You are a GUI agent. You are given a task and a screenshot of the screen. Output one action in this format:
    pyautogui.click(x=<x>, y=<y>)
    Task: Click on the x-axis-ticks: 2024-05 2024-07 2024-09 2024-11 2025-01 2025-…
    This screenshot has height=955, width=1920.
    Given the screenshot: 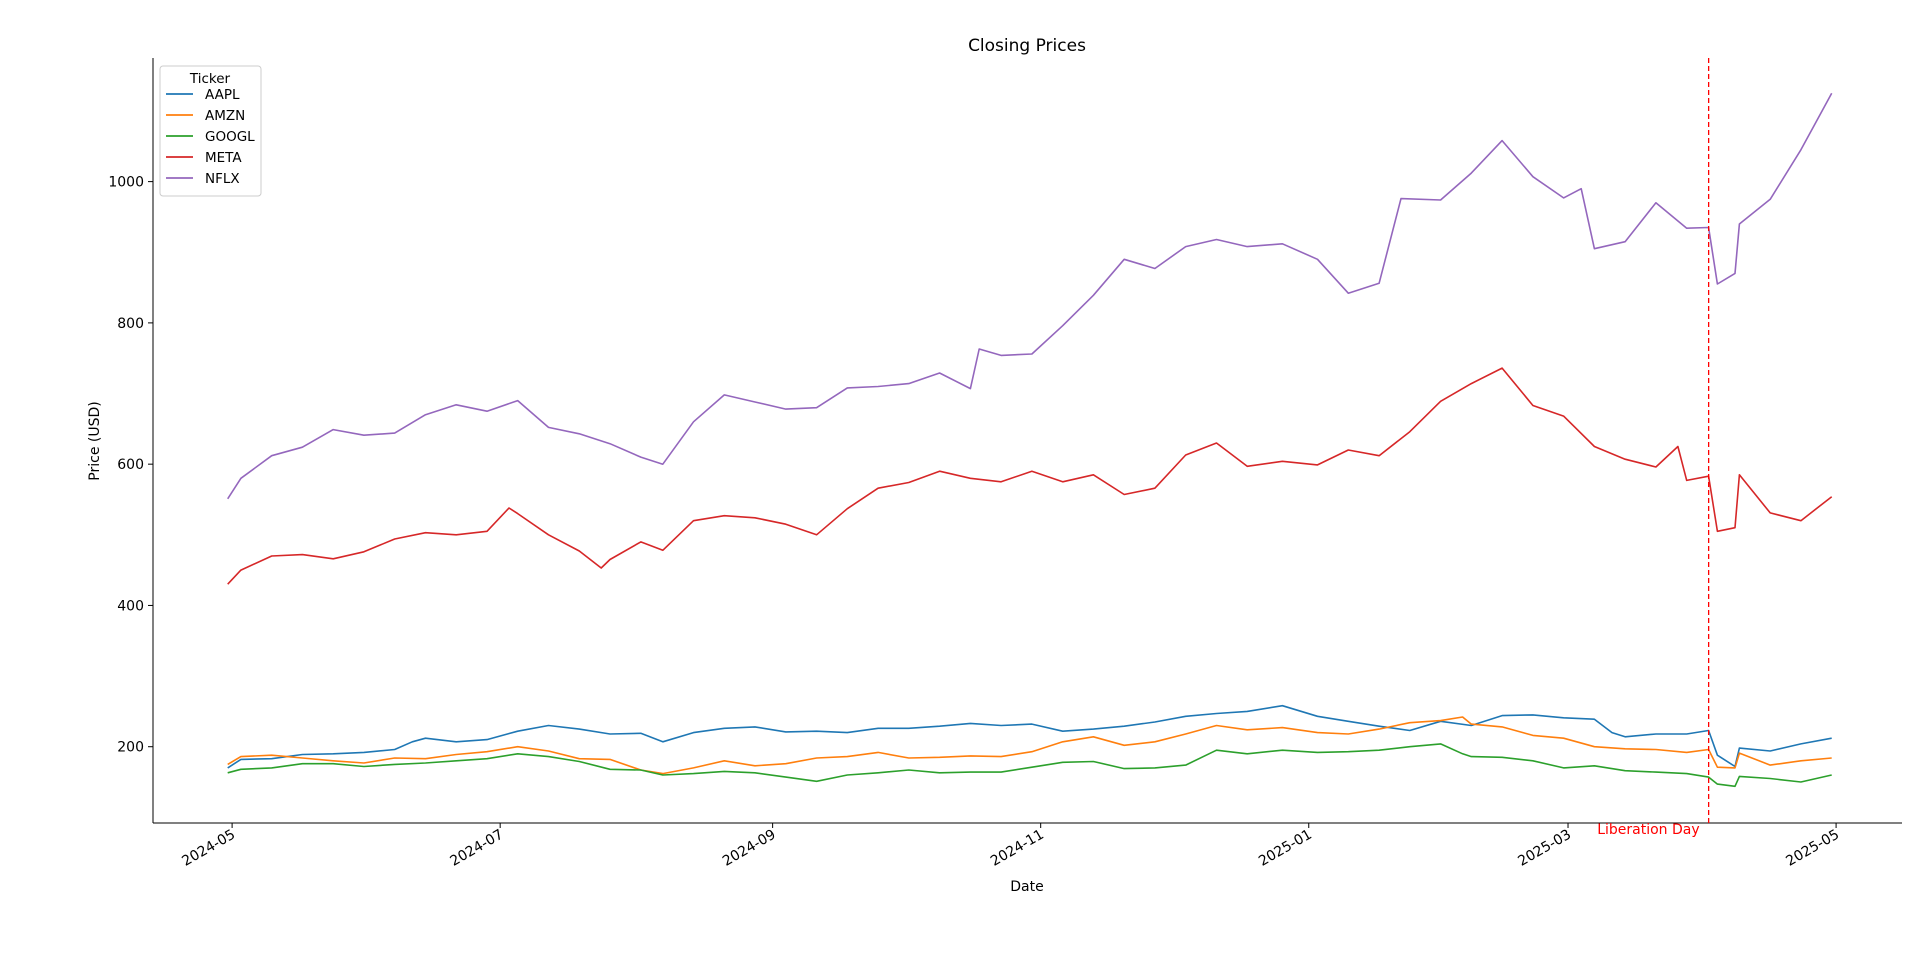 What is the action you would take?
    pyautogui.click(x=1010, y=846)
    